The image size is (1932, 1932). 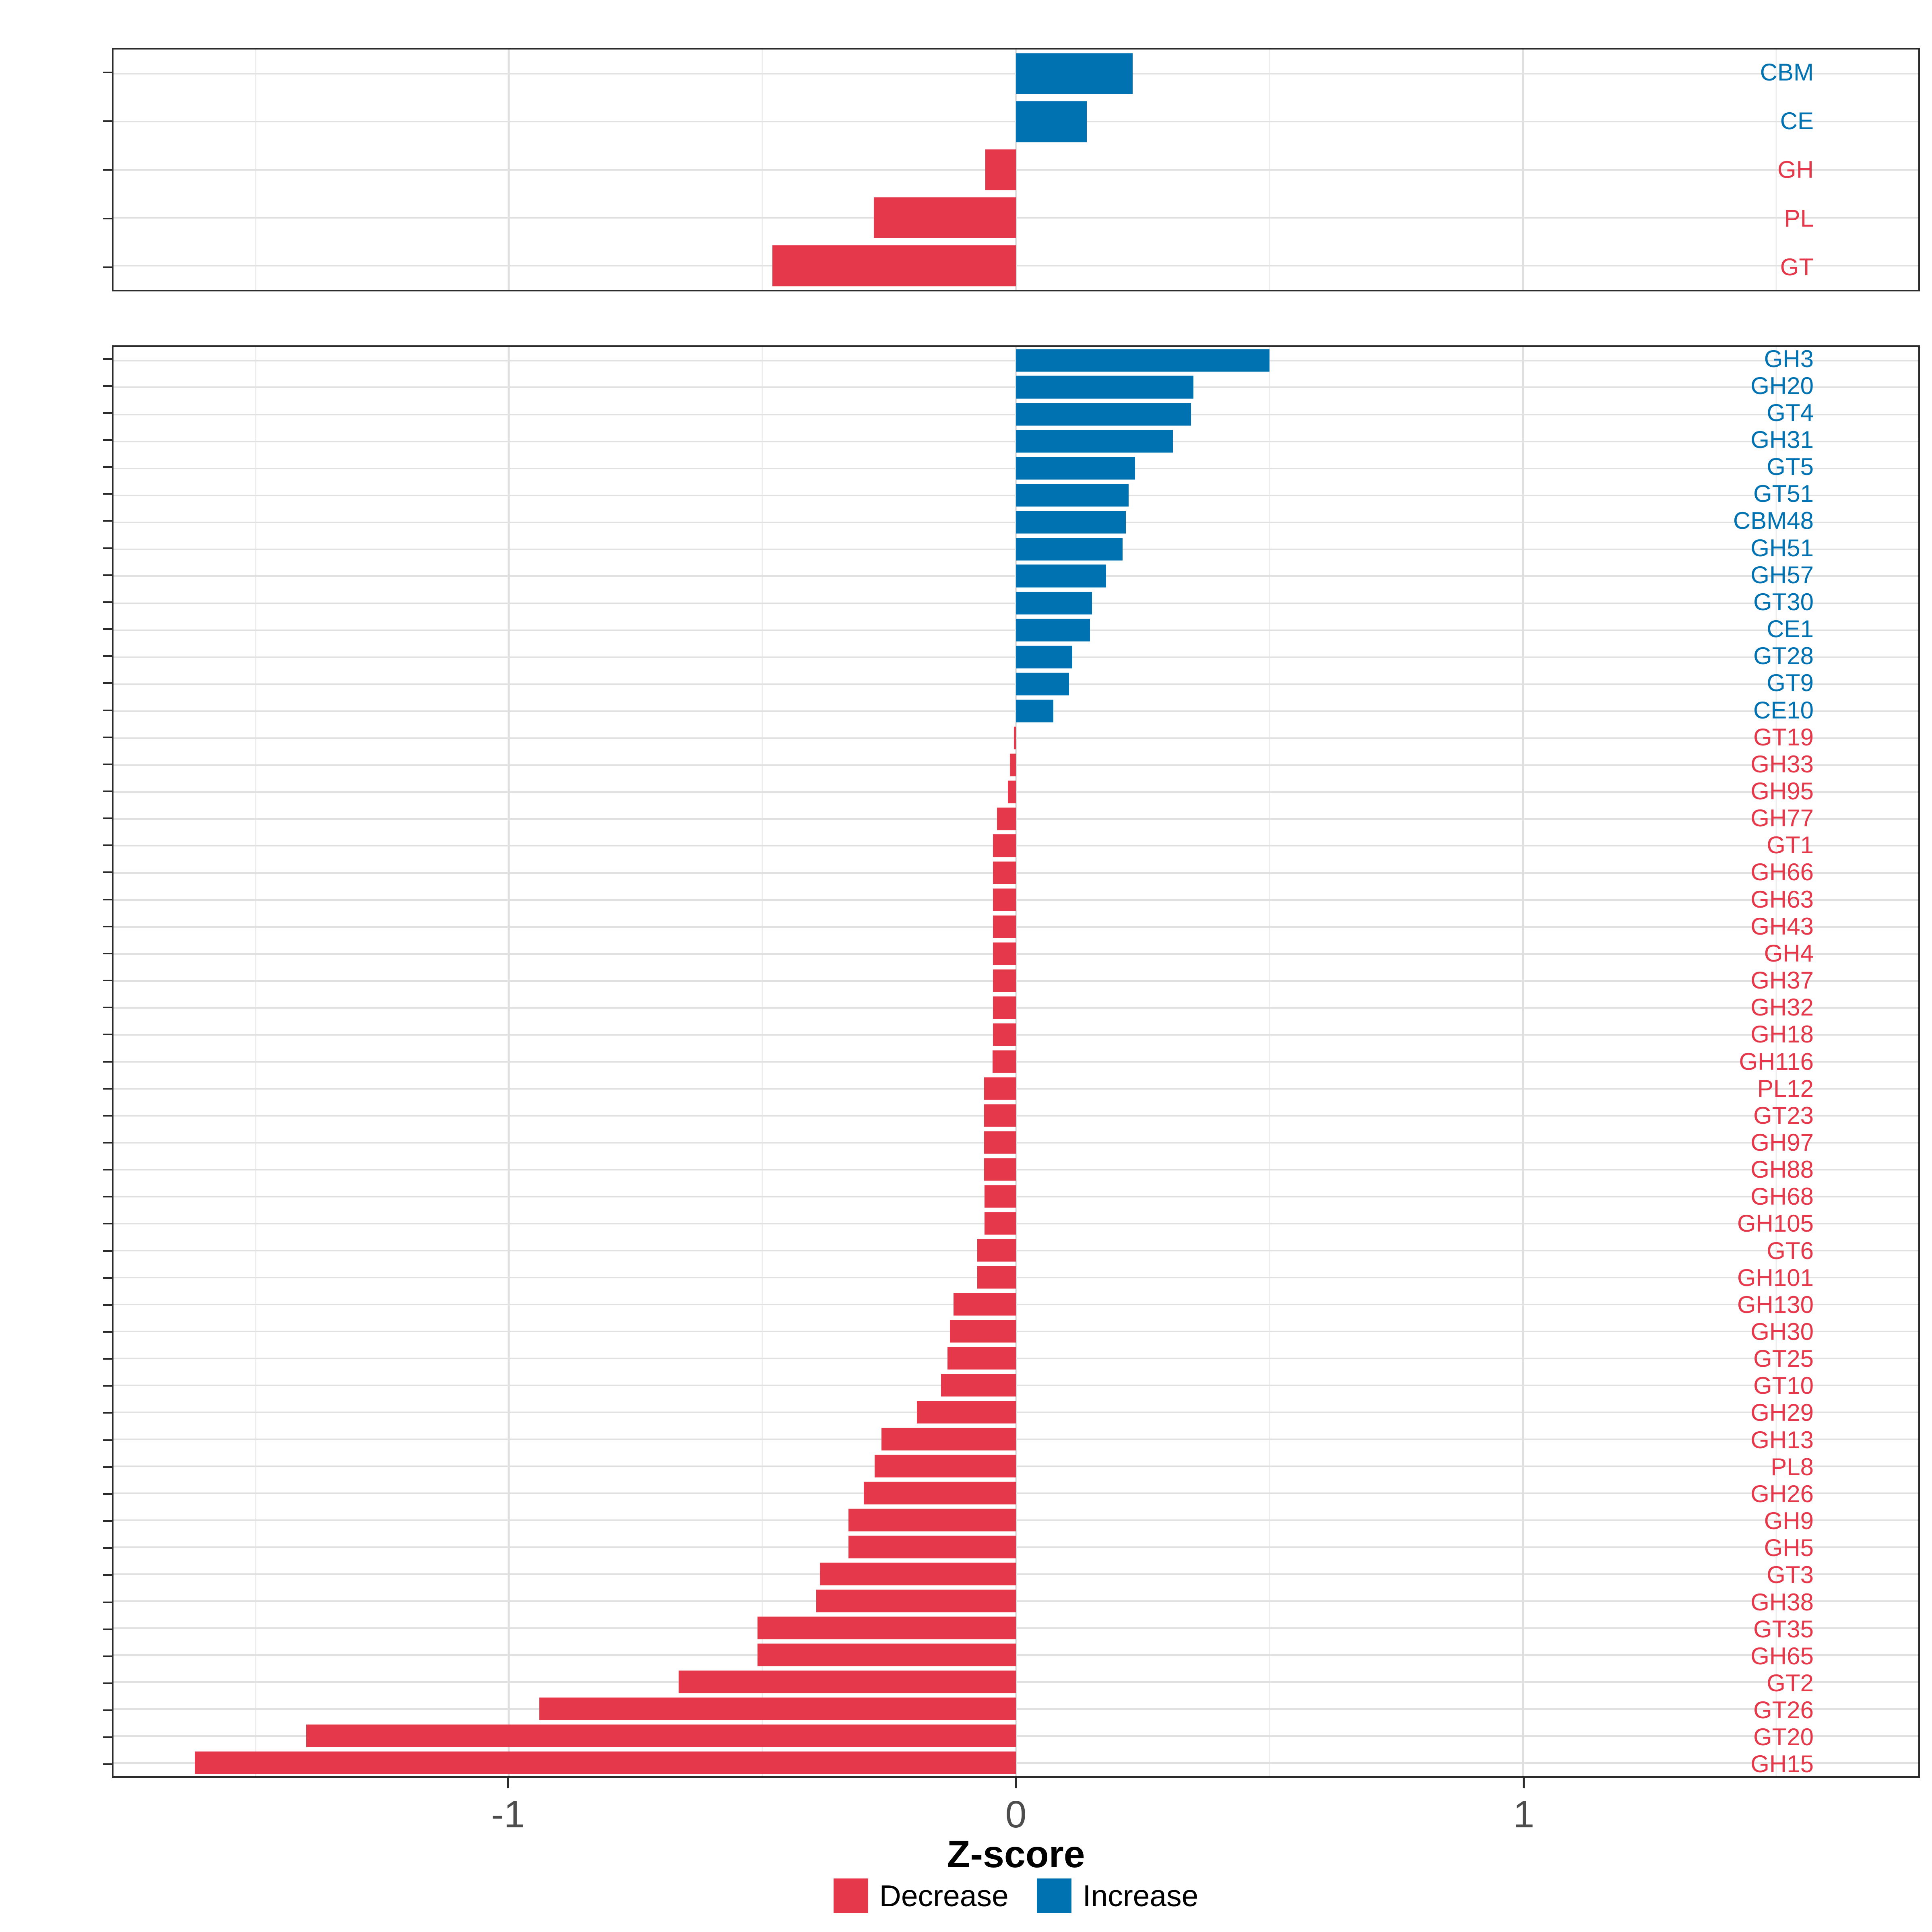 What do you see at coordinates (1012, 764) in the screenshot?
I see `bar-gh33` at bounding box center [1012, 764].